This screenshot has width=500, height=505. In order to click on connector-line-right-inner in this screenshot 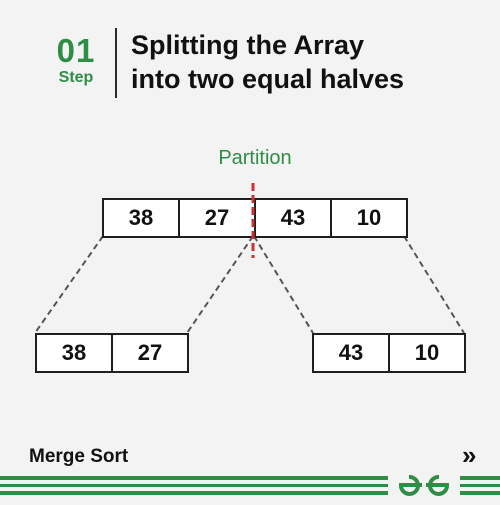, I will do `click(283, 284)`.